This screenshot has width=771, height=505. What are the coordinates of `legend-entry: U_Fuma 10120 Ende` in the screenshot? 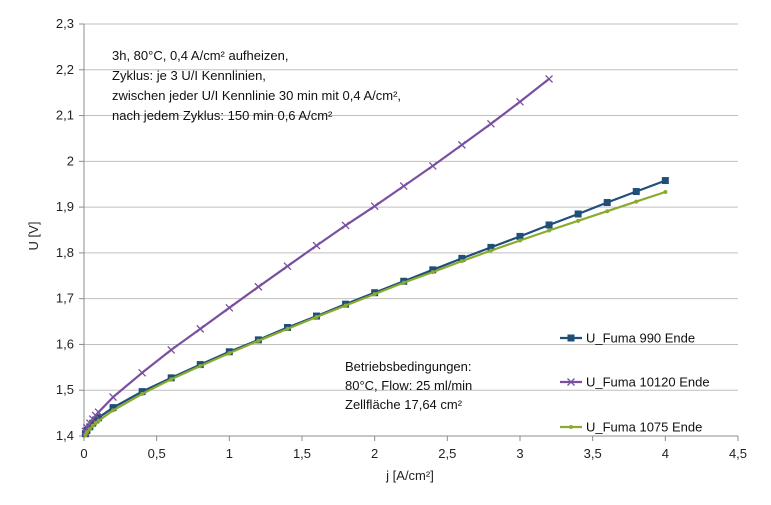 It's located at (635, 382).